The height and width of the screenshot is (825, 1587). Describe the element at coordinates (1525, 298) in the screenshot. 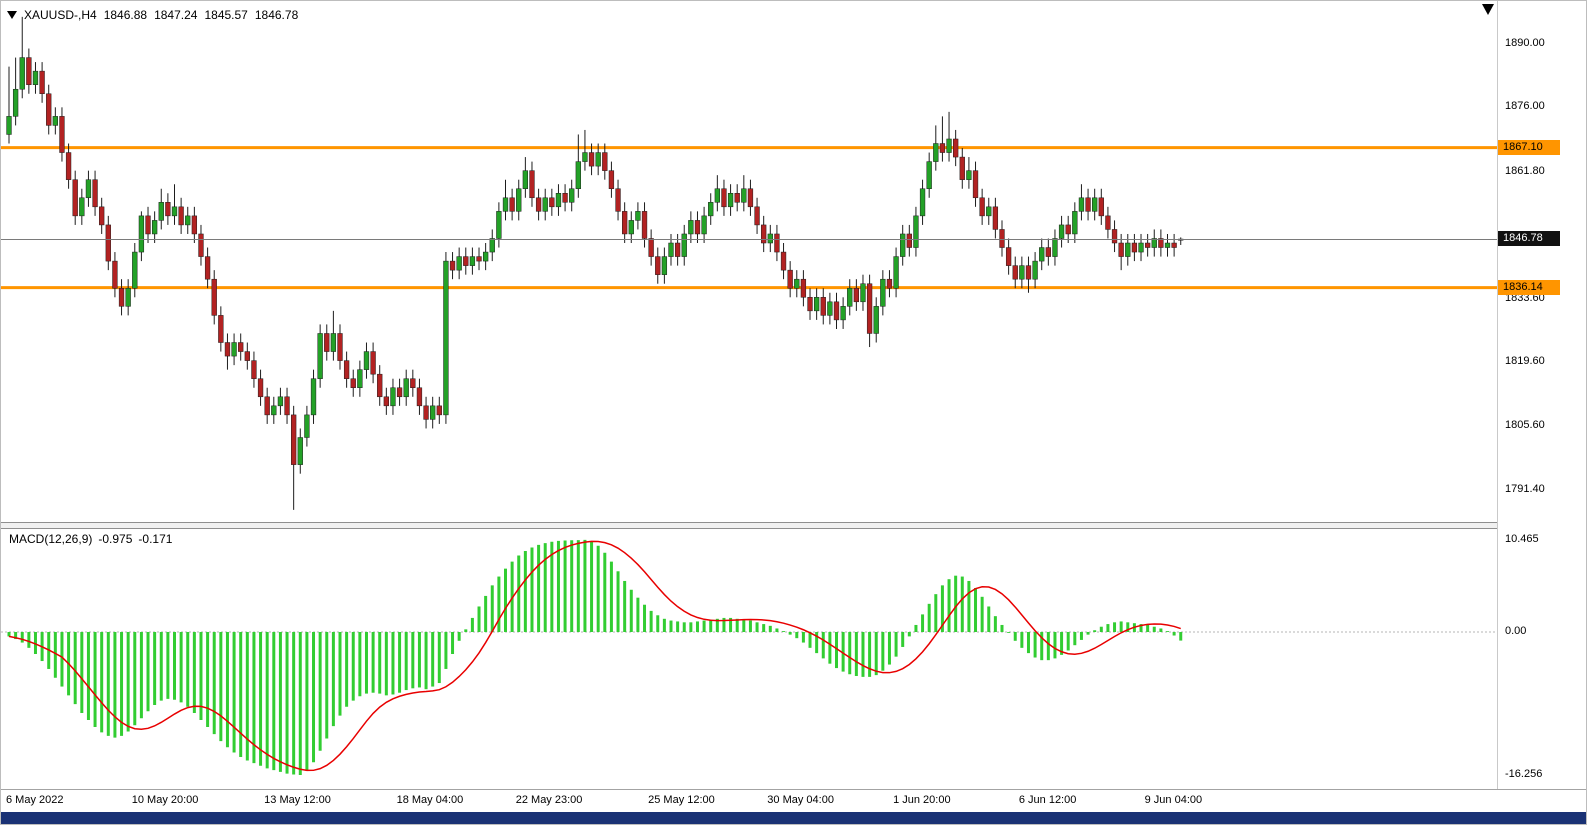

I see `price-axis-tick: 1833.60` at that location.